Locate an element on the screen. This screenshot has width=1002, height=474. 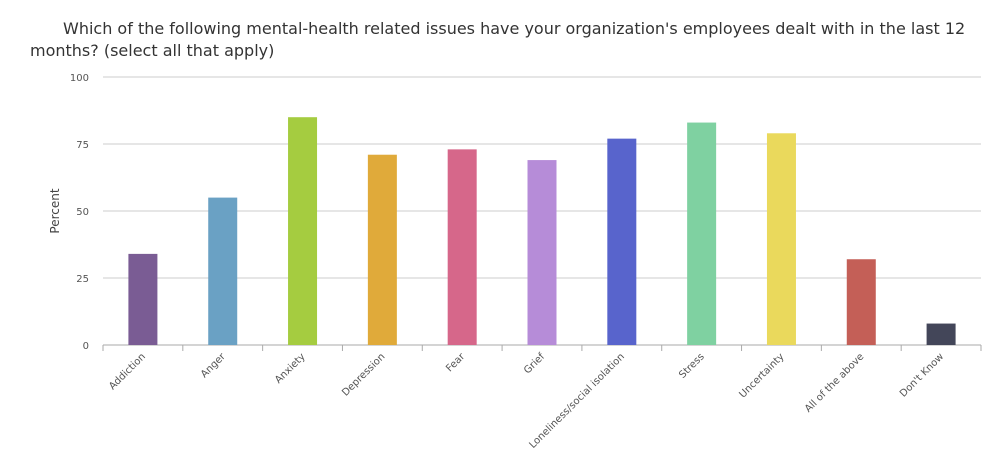
x-tick-label: Don't Know is located at coordinates (922, 375).